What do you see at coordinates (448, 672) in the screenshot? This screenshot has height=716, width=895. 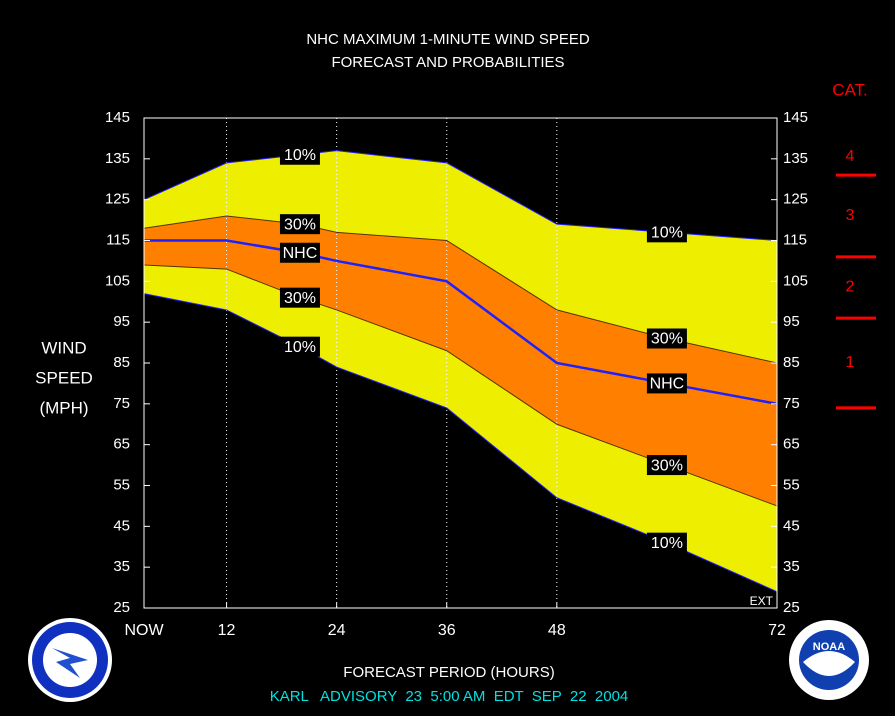 I see `x-axis-label: FORECAST PERIOD (HOURS)` at bounding box center [448, 672].